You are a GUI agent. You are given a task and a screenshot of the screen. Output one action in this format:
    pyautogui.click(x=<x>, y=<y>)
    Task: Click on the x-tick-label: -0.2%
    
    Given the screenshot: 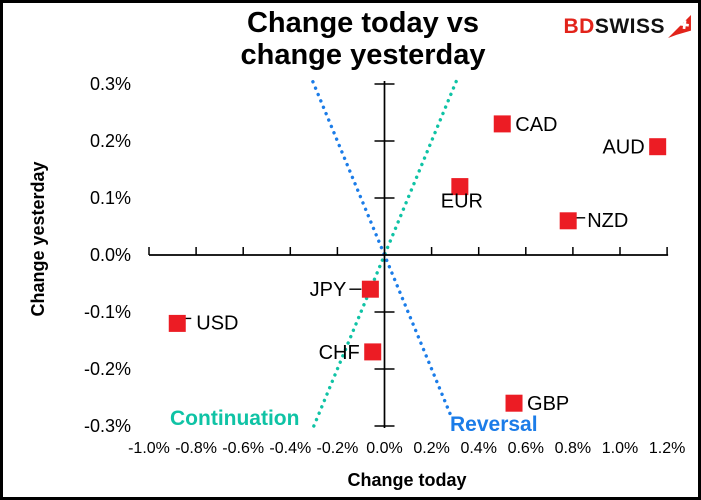 What is the action you would take?
    pyautogui.click(x=338, y=448)
    